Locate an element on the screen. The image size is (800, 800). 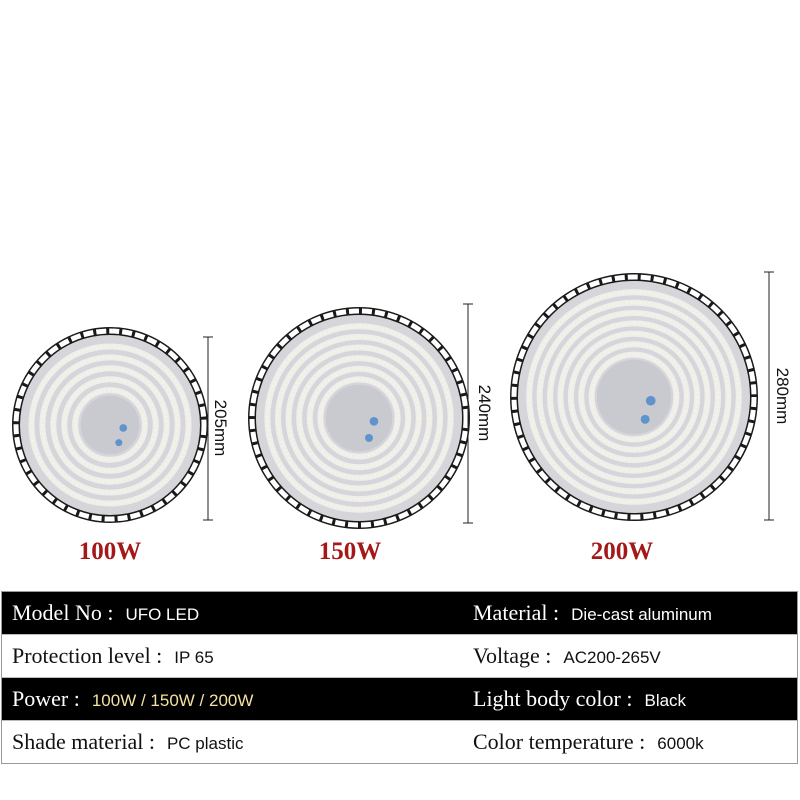
spec-key: Voltage : is located at coordinates (512, 655).